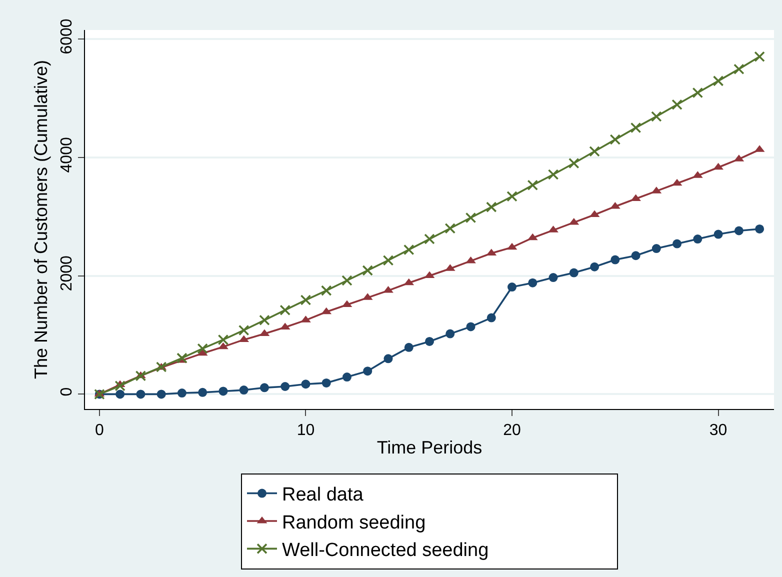 The image size is (782, 577). What do you see at coordinates (67, 273) in the screenshot?
I see `y-tick-label: 2000` at bounding box center [67, 273].